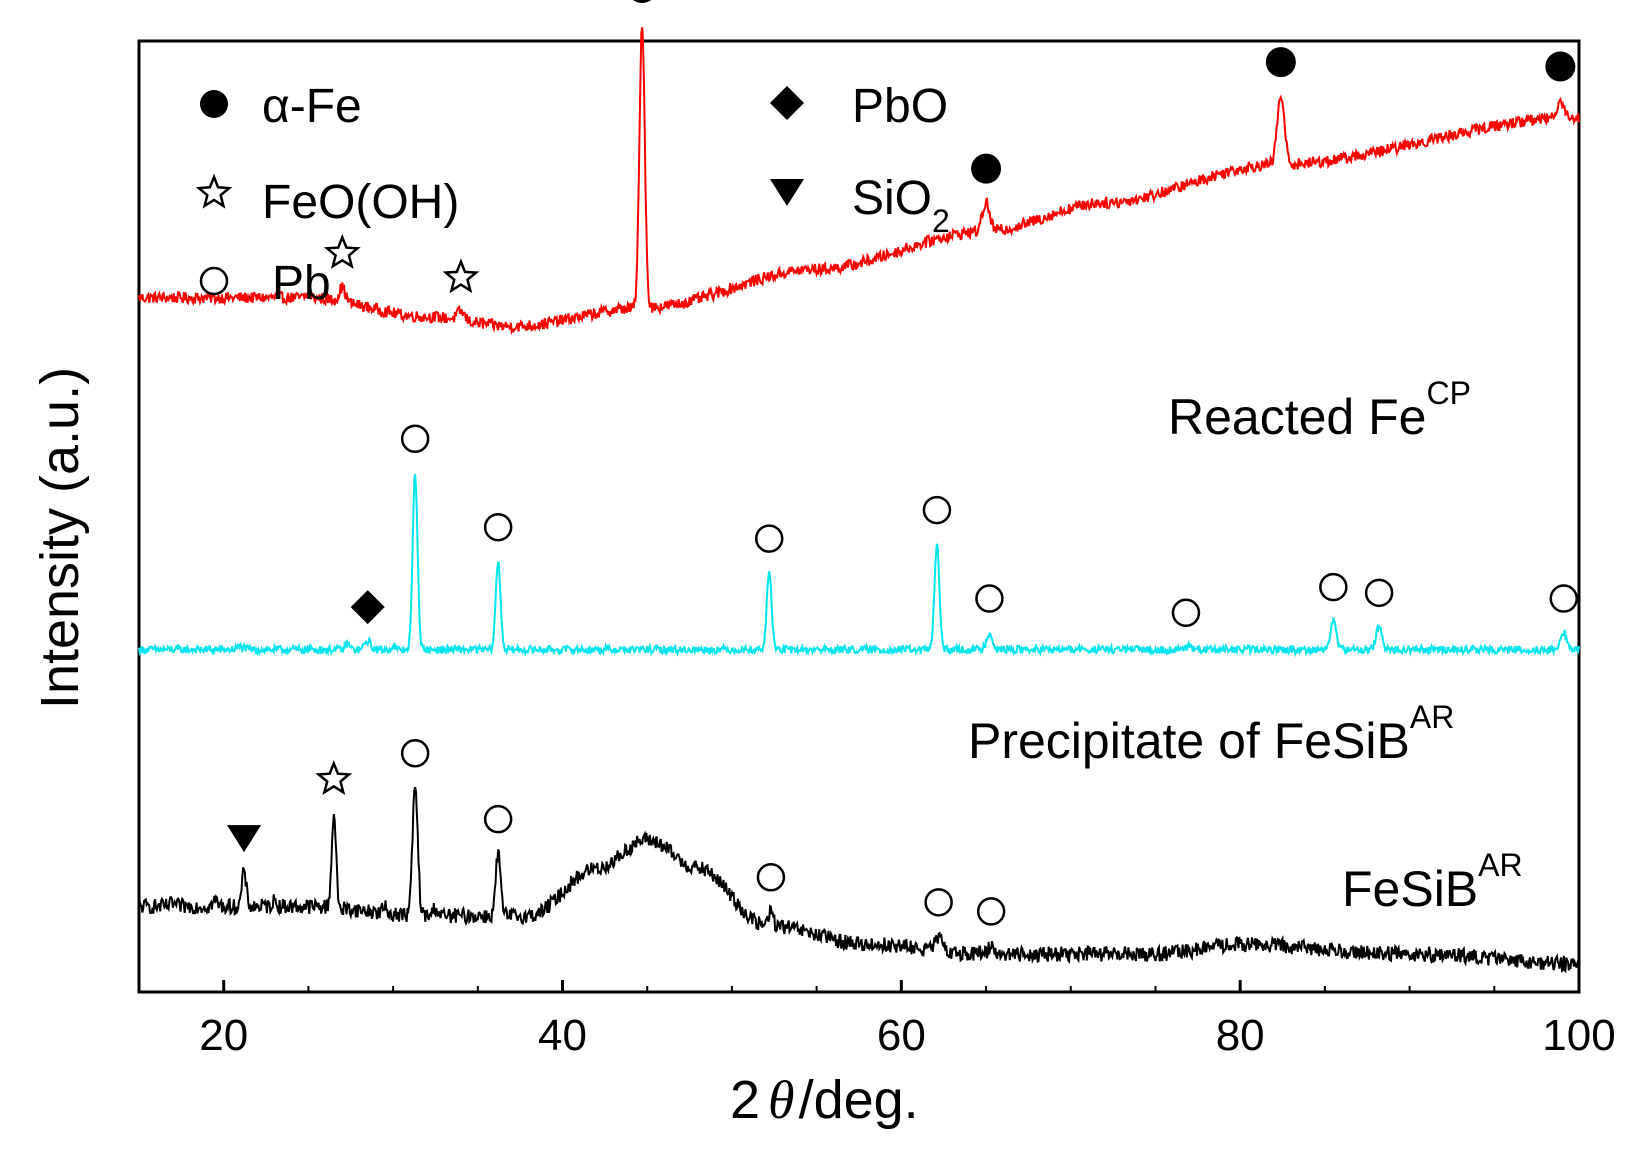 The image size is (1644, 1153). What do you see at coordinates (562, 1035) in the screenshot?
I see `x-tick-label: 40` at bounding box center [562, 1035].